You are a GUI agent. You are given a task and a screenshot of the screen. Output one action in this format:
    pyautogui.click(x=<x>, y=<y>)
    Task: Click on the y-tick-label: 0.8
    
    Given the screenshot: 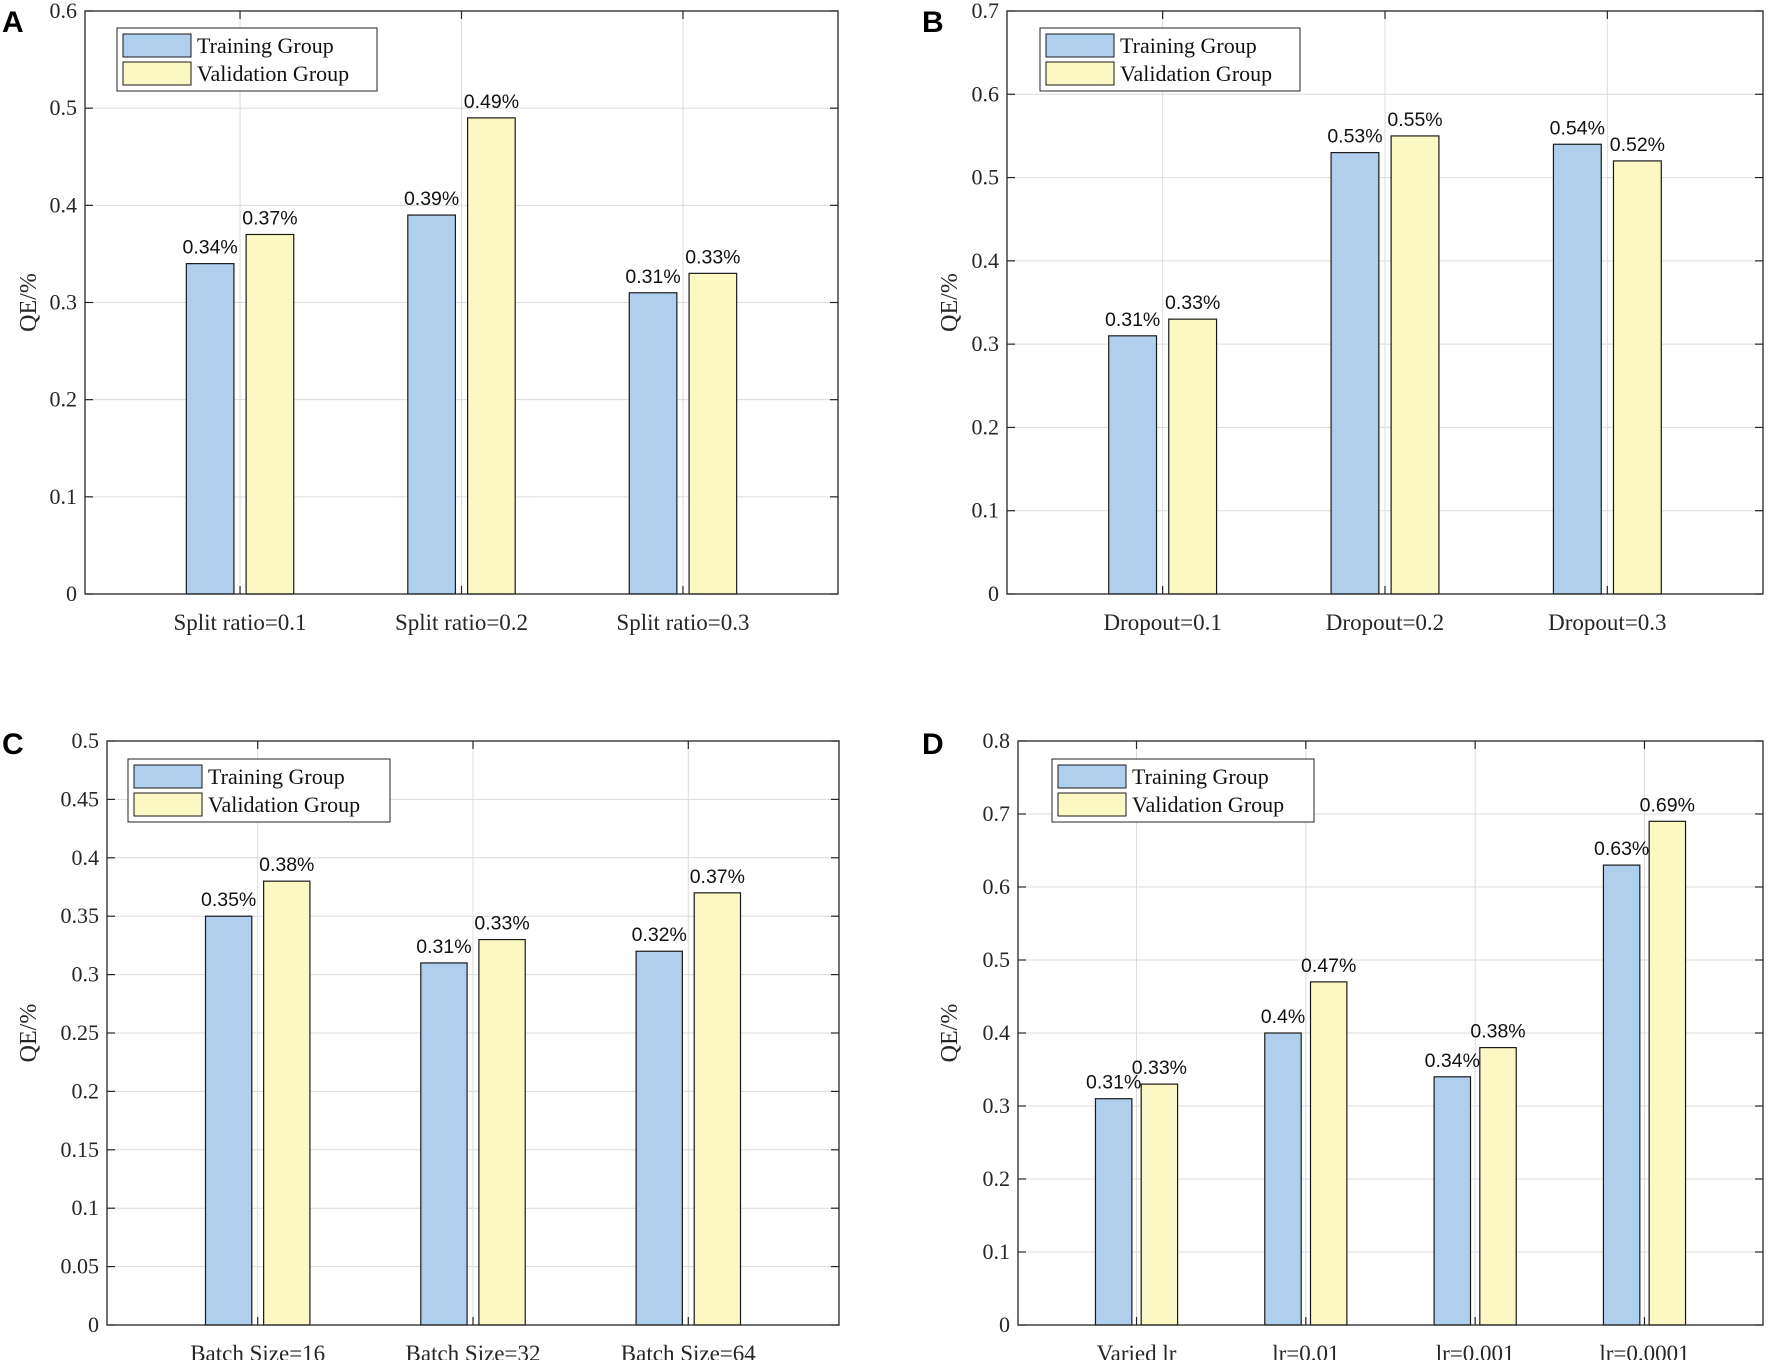 What is the action you would take?
    pyautogui.click(x=997, y=740)
    